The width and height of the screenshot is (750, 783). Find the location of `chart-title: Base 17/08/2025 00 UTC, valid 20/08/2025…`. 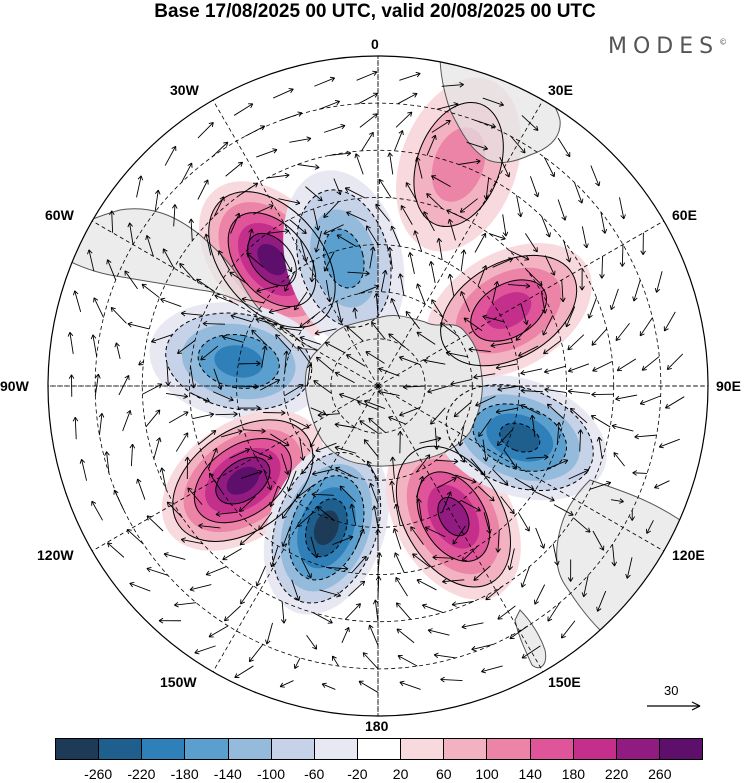

chart-title: Base 17/08/2025 00 UTC, valid 20/08/2025… is located at coordinates (375, 11).